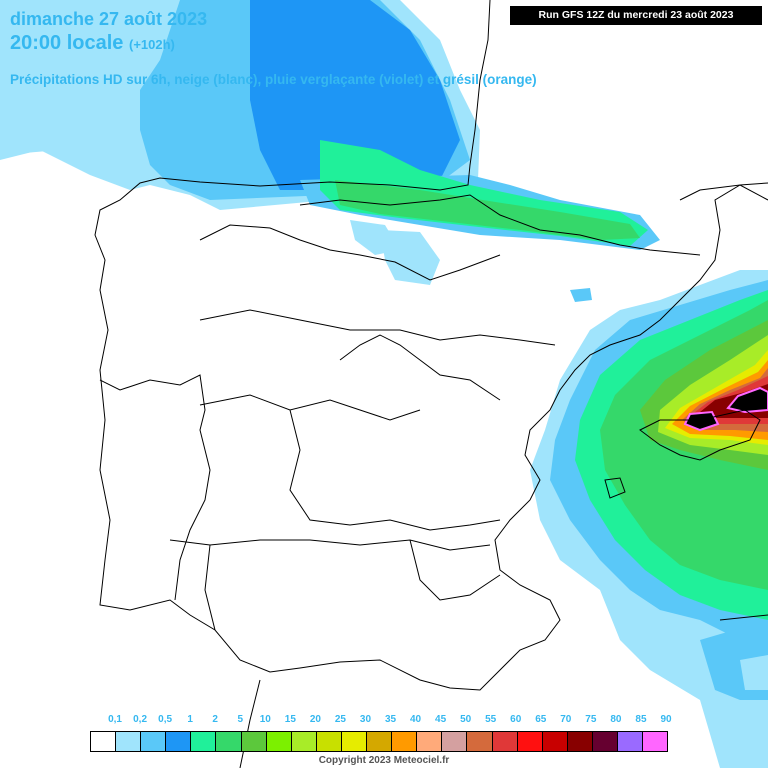 The width and height of the screenshot is (768, 768). Describe the element at coordinates (491, 719) in the screenshot. I see `legend-tick-label: 55` at that location.